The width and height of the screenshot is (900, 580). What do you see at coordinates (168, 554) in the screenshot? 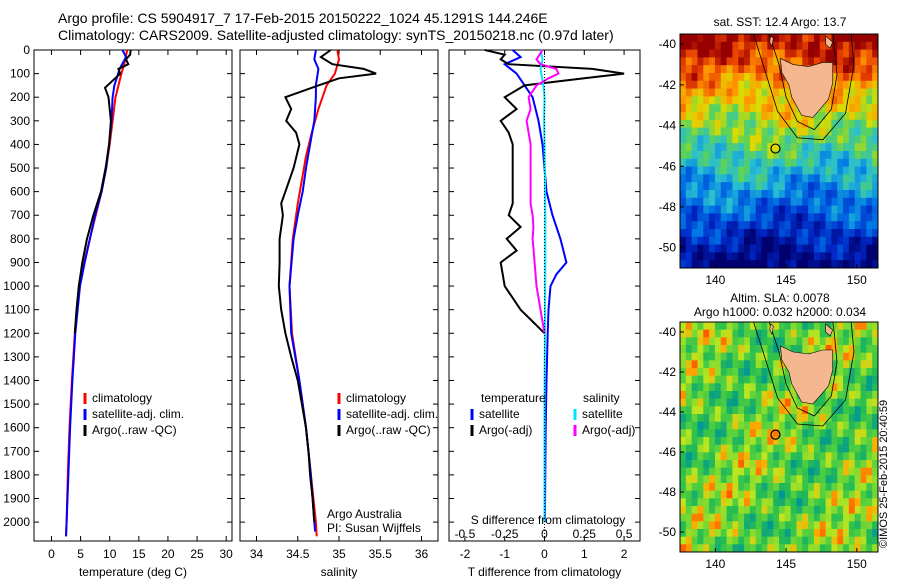
I see `x-tick-label: 20` at bounding box center [168, 554].